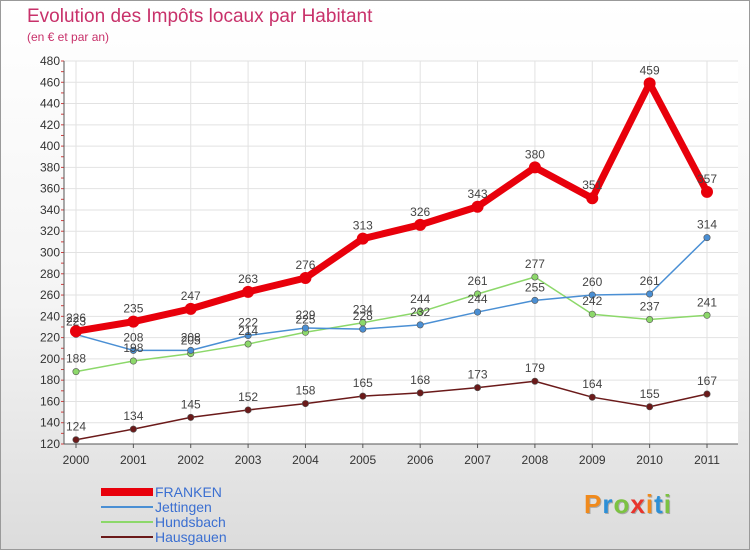  I want to click on data-label: 222, so click(248, 322).